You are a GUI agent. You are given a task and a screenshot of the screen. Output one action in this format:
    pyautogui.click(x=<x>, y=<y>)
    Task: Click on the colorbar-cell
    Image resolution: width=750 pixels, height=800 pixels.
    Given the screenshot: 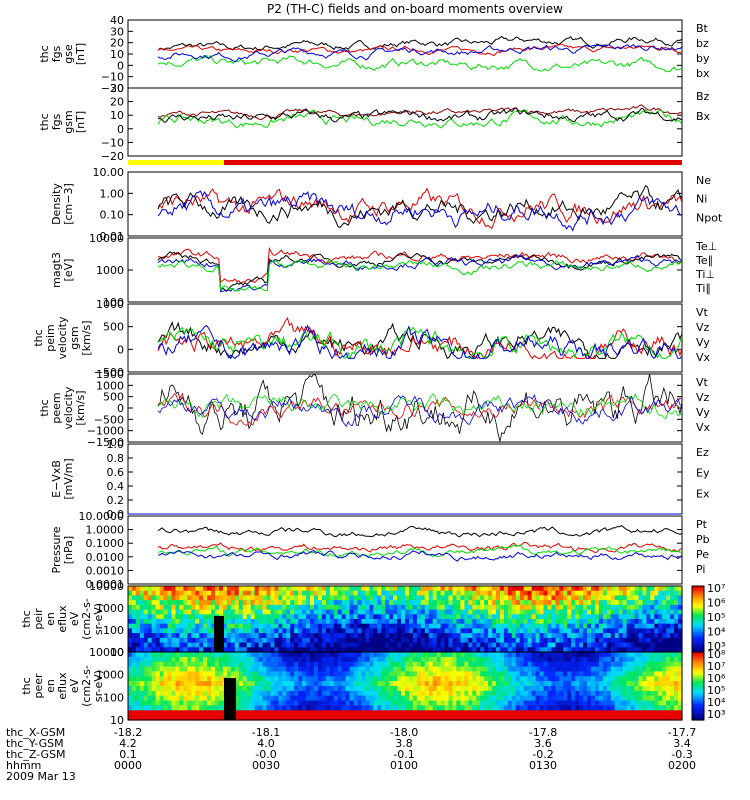 What is the action you would take?
    pyautogui.click(x=698, y=622)
    